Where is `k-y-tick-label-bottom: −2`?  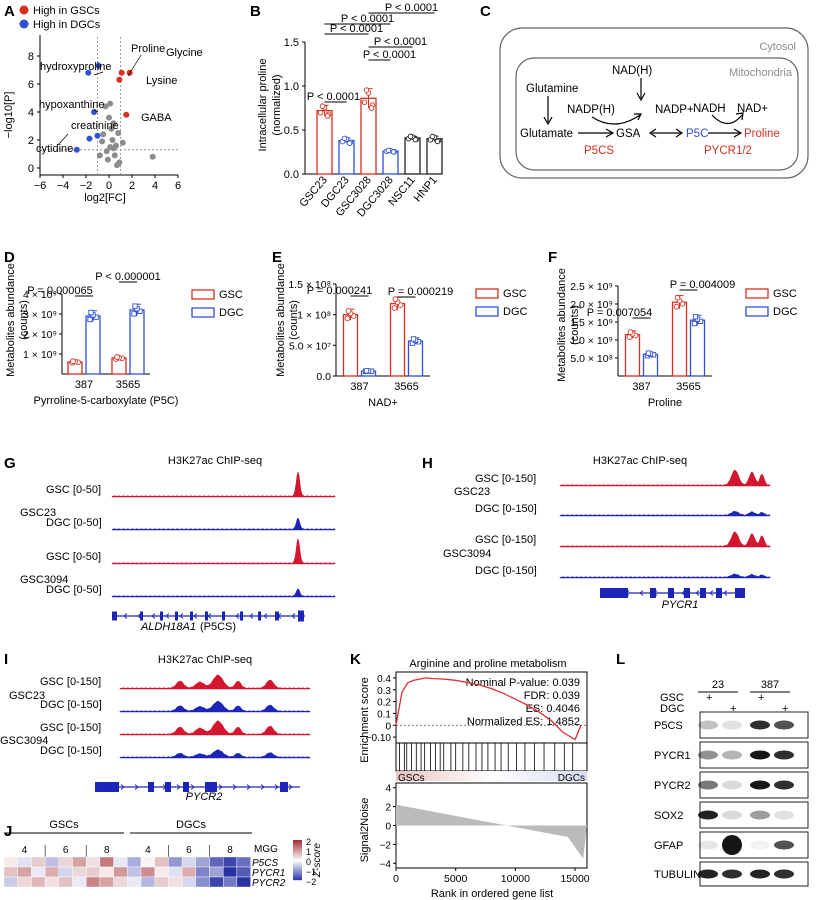
k-y-tick-label-bottom: −2 is located at coordinates (386, 845).